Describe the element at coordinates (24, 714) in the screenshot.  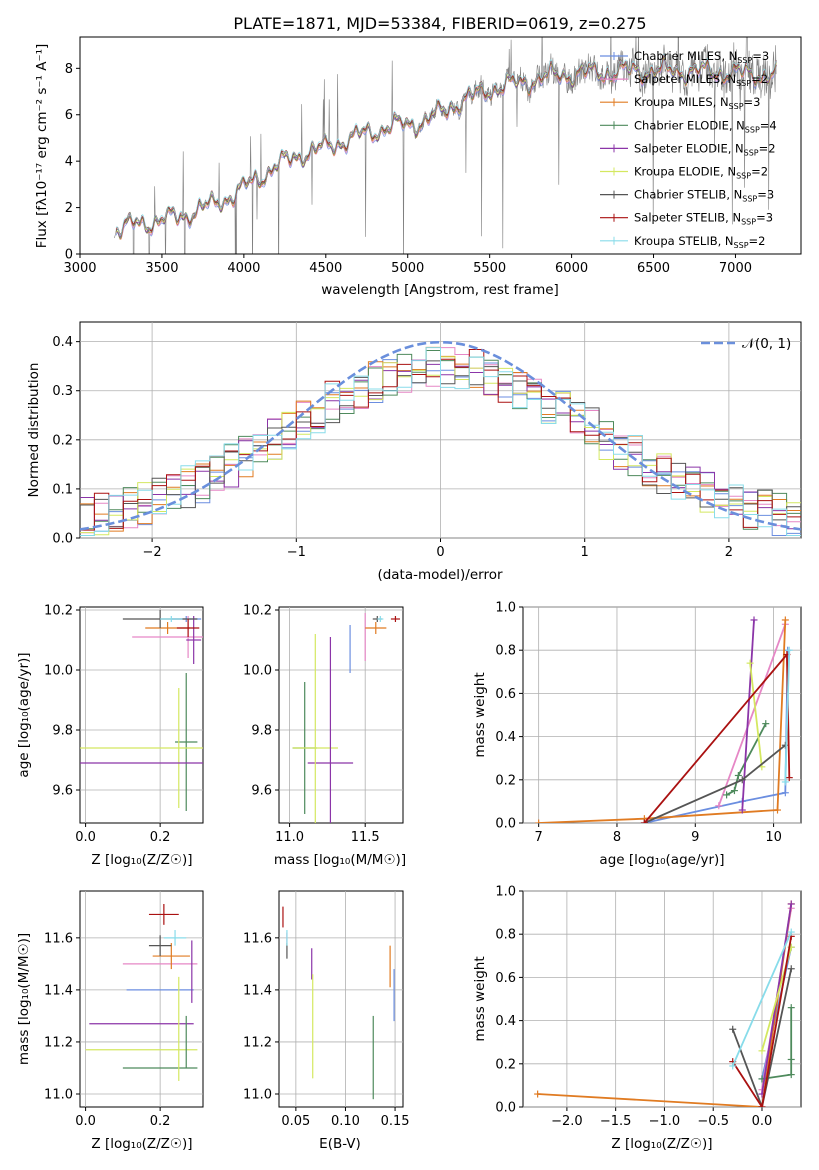
I see `age-vs-Z-ylabel: age [log₁₀(age/yr)]` at that location.